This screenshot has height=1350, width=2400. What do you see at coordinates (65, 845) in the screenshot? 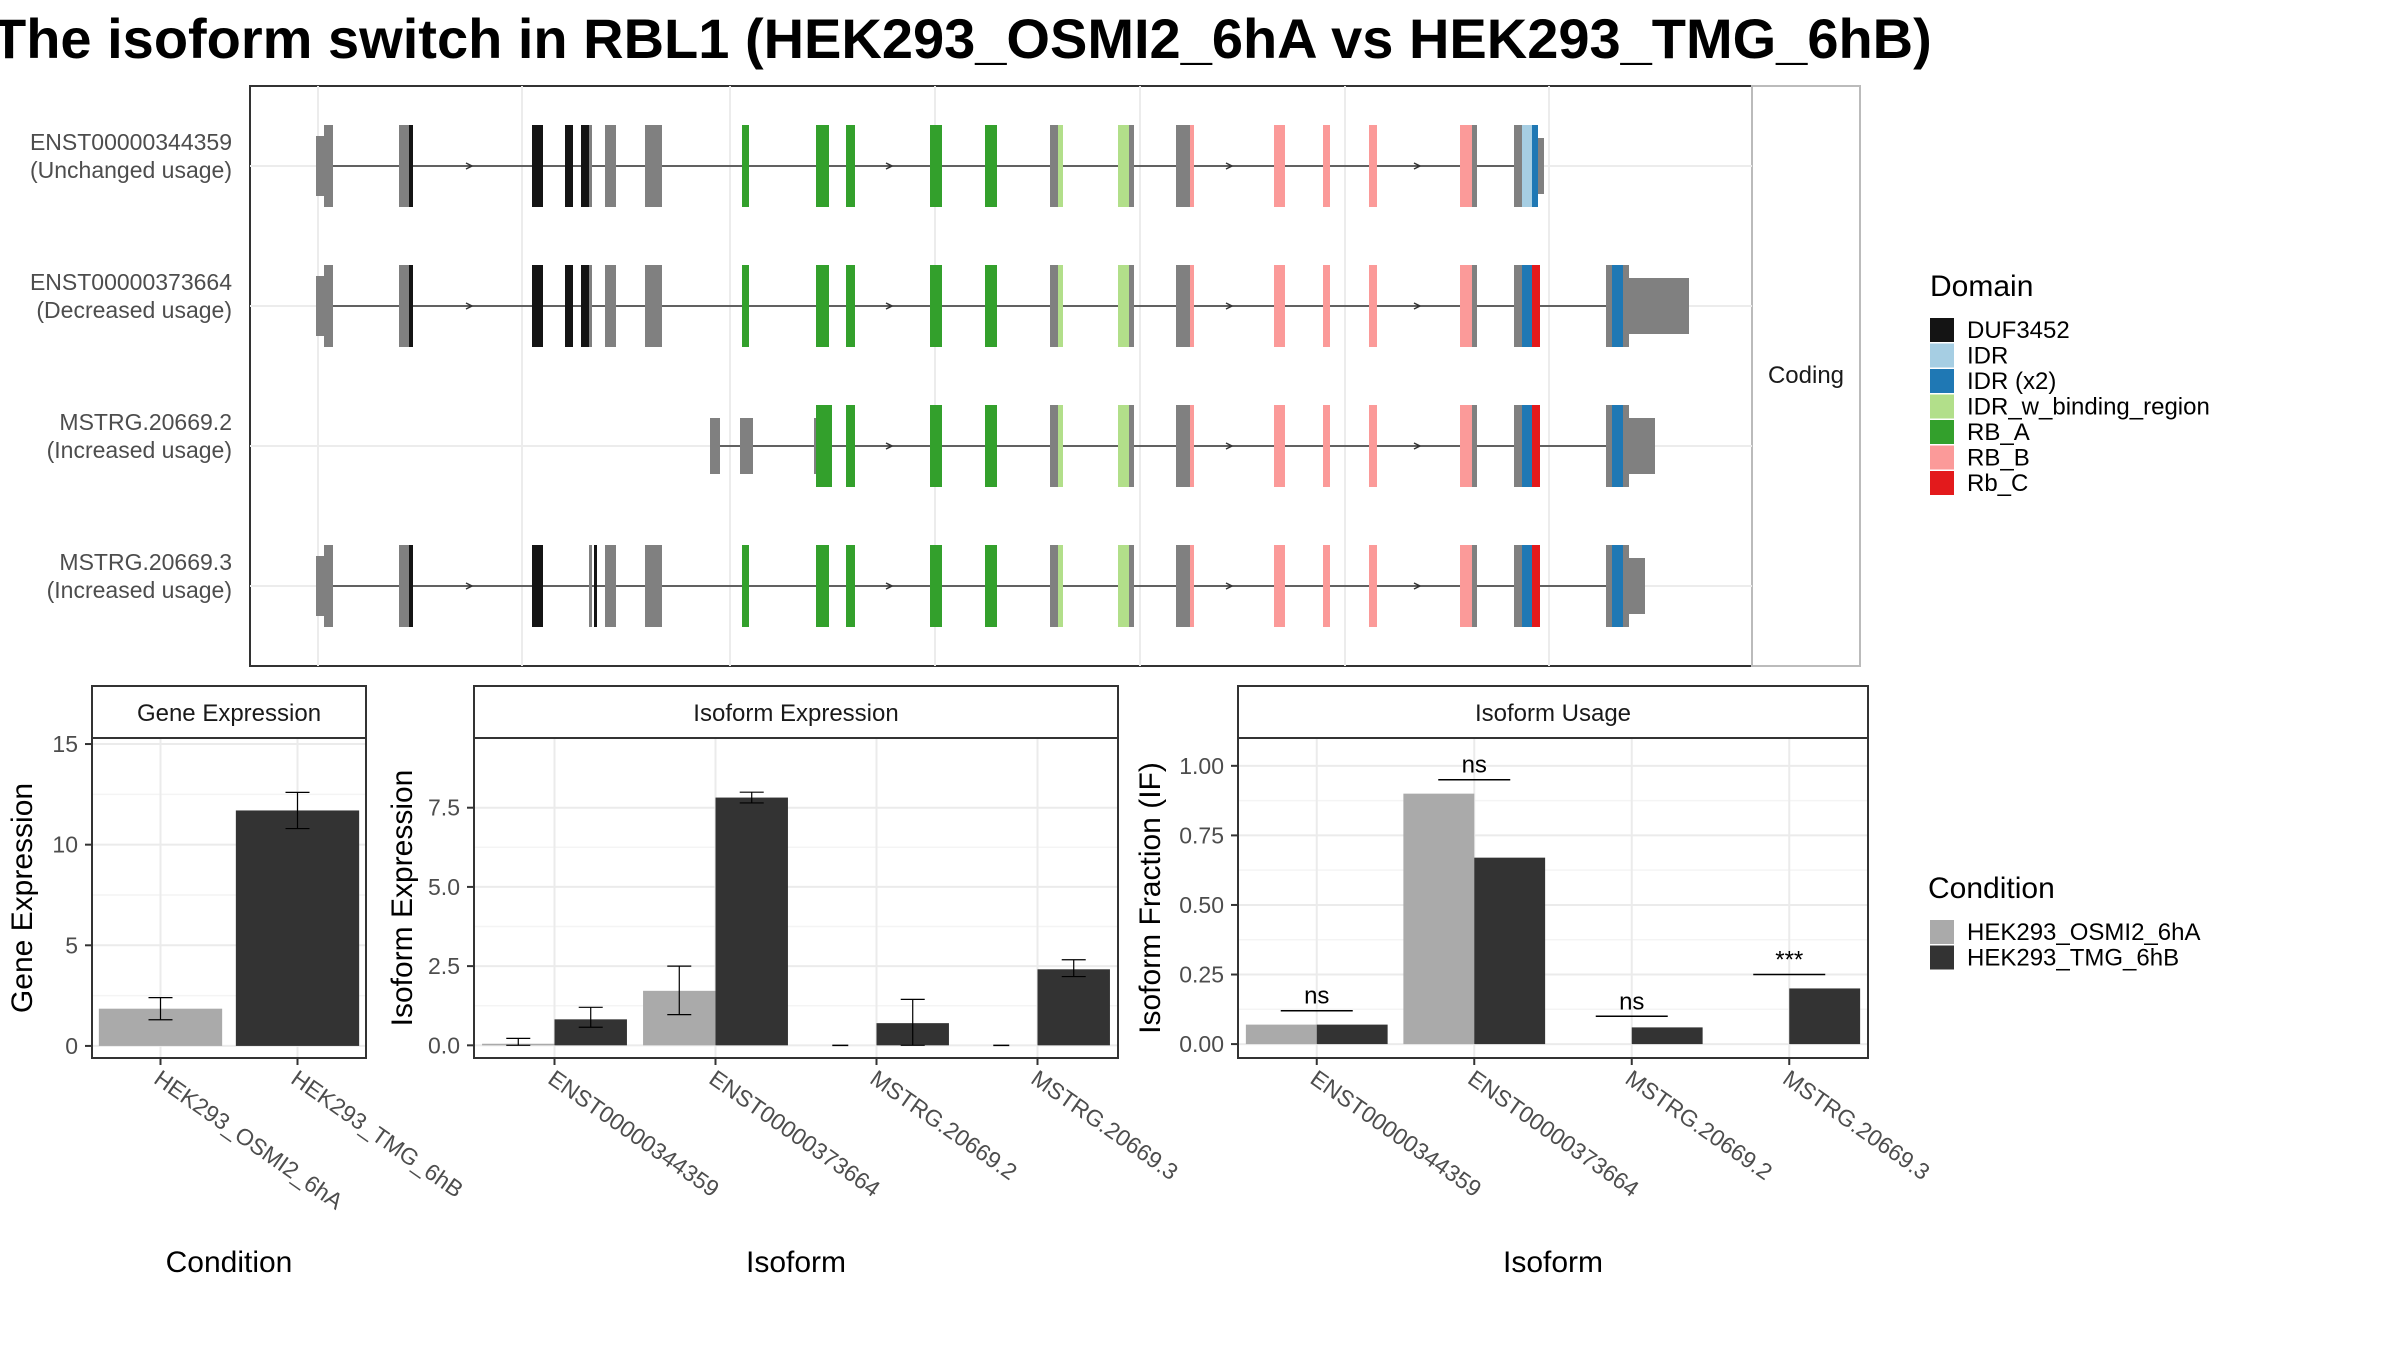
I see `y-tick-label: 10` at bounding box center [65, 845].